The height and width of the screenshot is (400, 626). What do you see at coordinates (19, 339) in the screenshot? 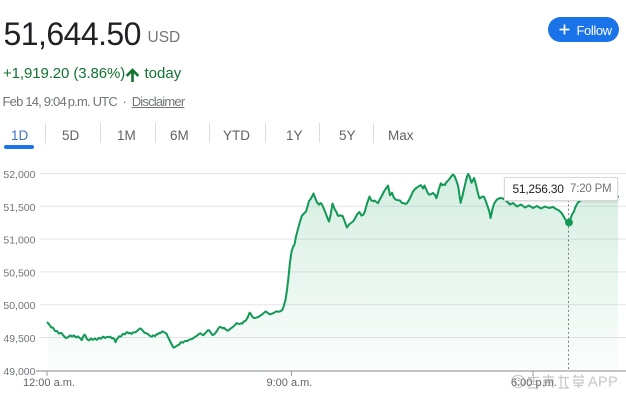
I see `svg-text: 49,500` at bounding box center [19, 339].